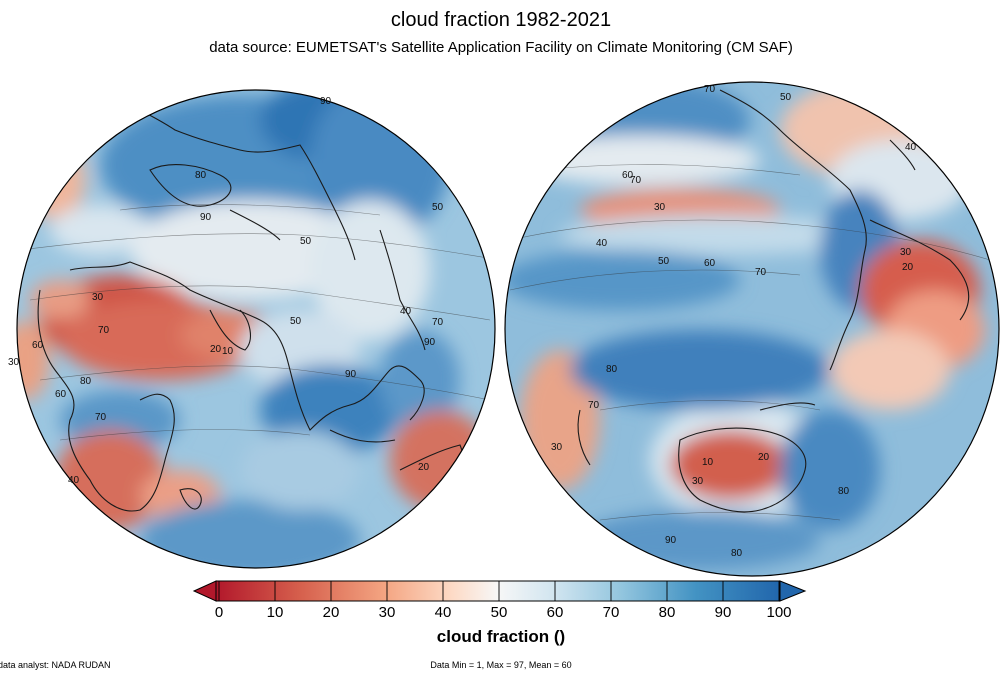  What do you see at coordinates (331, 612) in the screenshot?
I see `colorbar-tick-label: 20` at bounding box center [331, 612].